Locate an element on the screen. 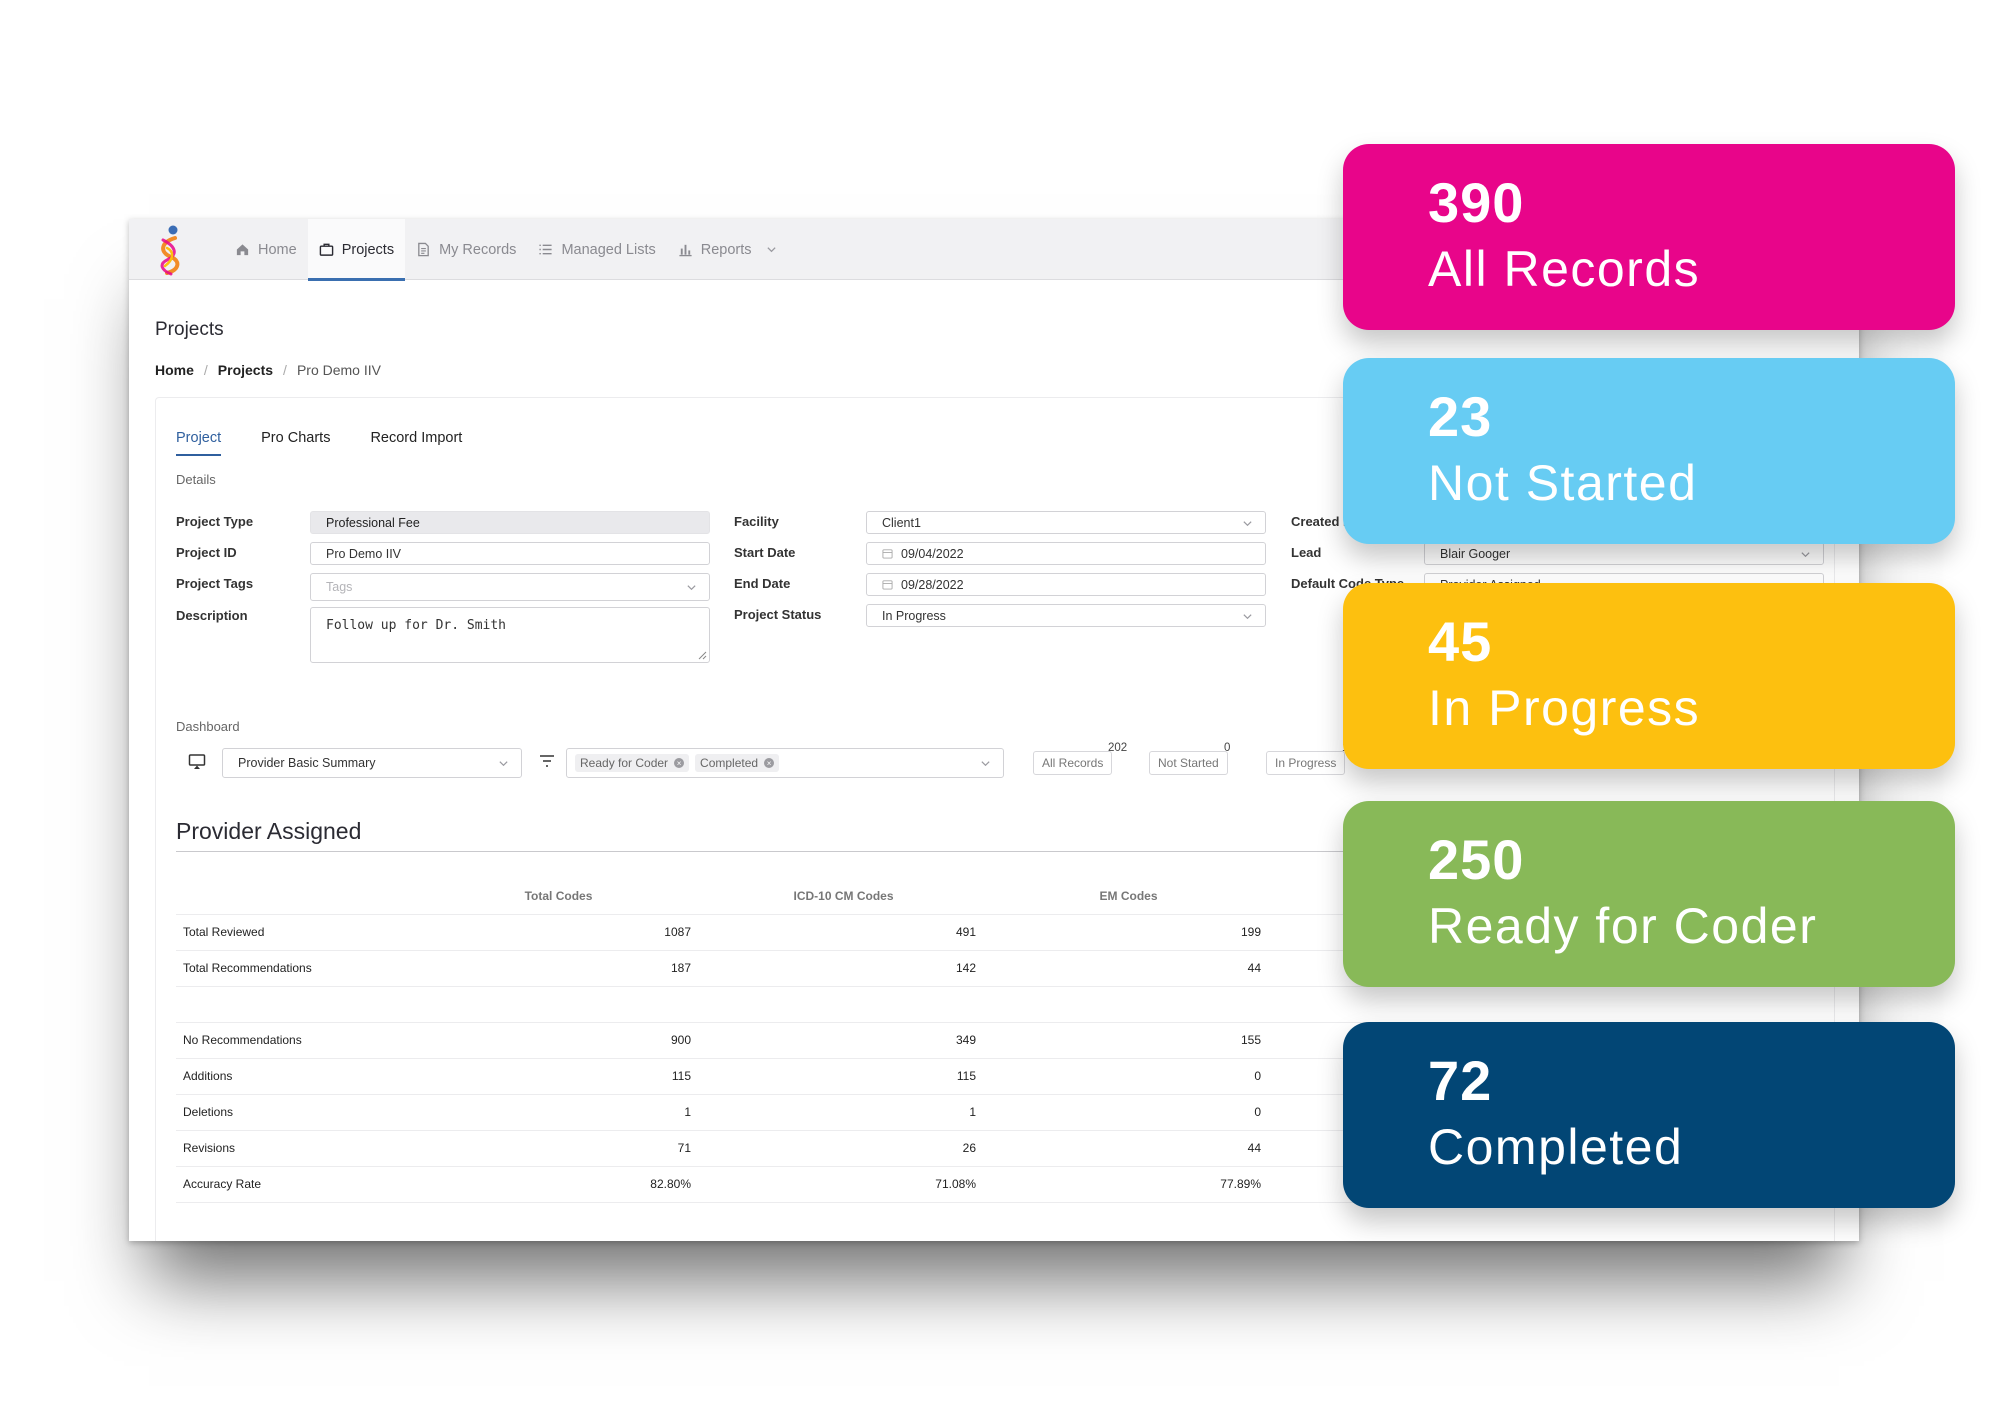 The width and height of the screenshot is (2000, 1428). nav-managed-lists: Managed Lists is located at coordinates (596, 249).